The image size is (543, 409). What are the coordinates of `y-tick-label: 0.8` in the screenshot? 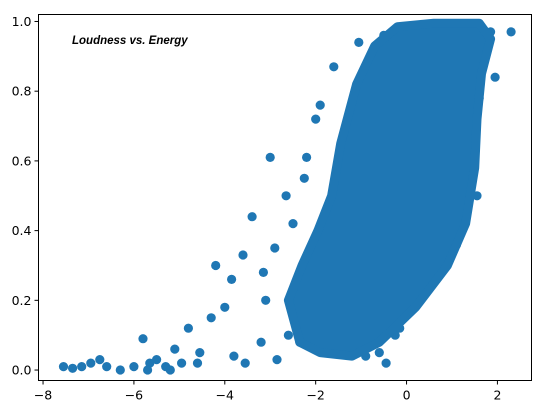 It's located at (22, 91).